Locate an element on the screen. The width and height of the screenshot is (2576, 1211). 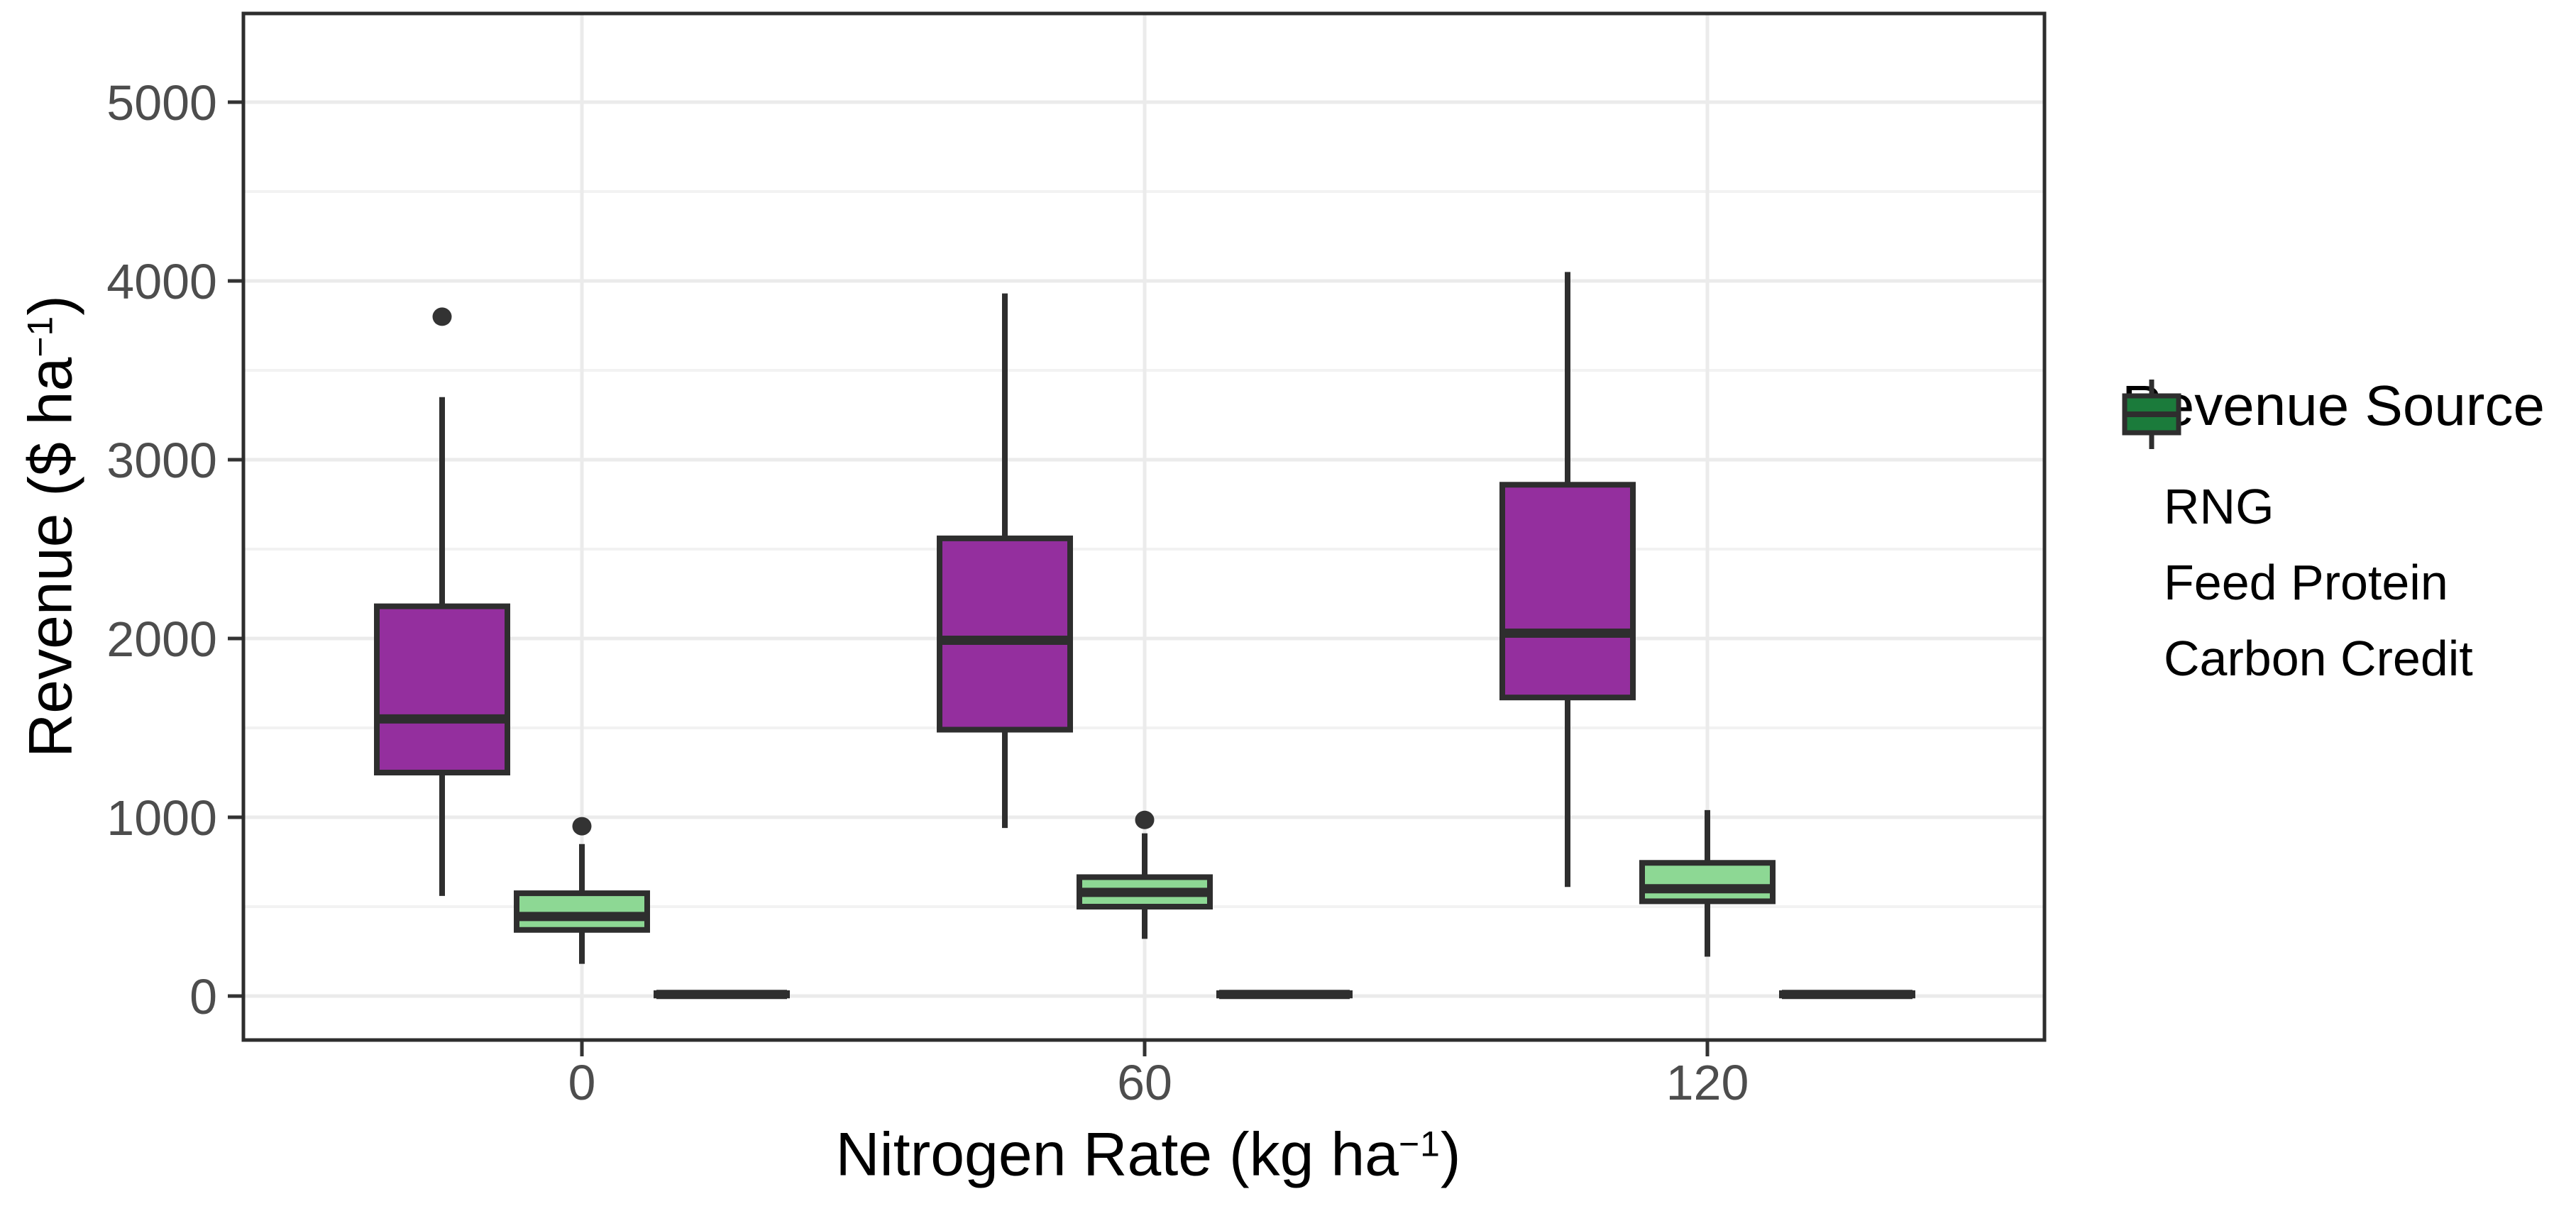
legend-title: Revenue Source is located at coordinates (2333, 405).